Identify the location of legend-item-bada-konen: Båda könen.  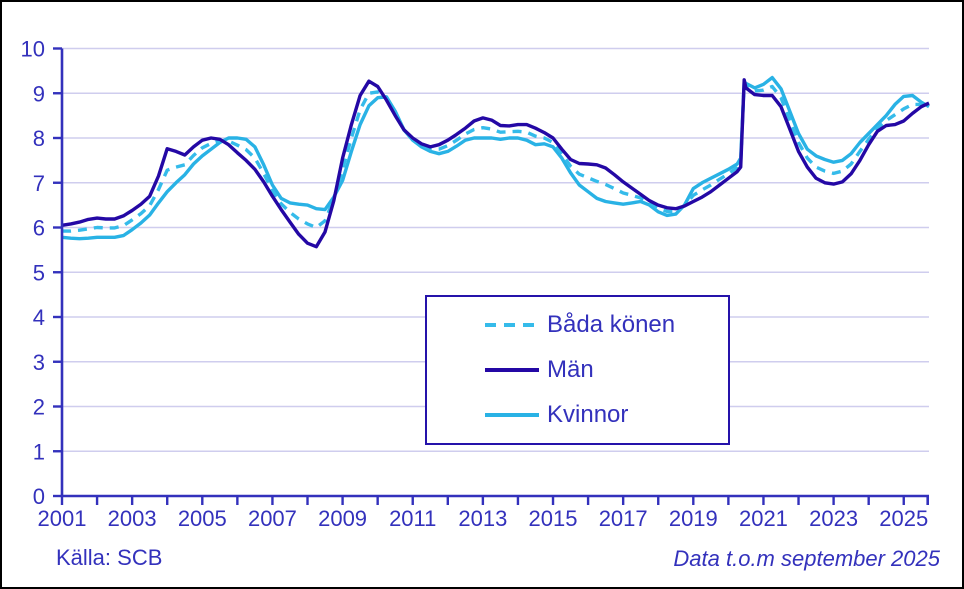
(577, 325).